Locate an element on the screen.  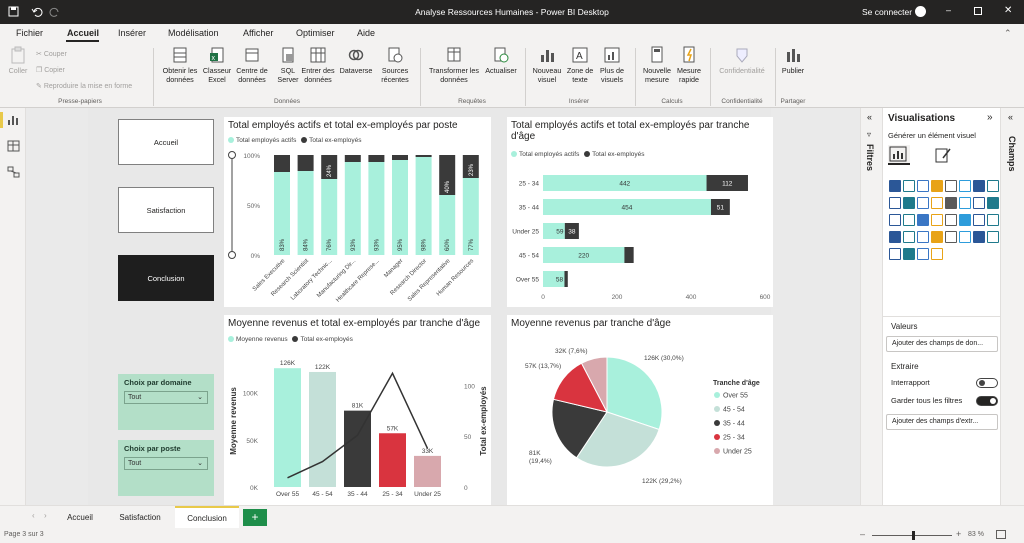
page-tab-accueil: Accueil is located at coordinates (80, 517).